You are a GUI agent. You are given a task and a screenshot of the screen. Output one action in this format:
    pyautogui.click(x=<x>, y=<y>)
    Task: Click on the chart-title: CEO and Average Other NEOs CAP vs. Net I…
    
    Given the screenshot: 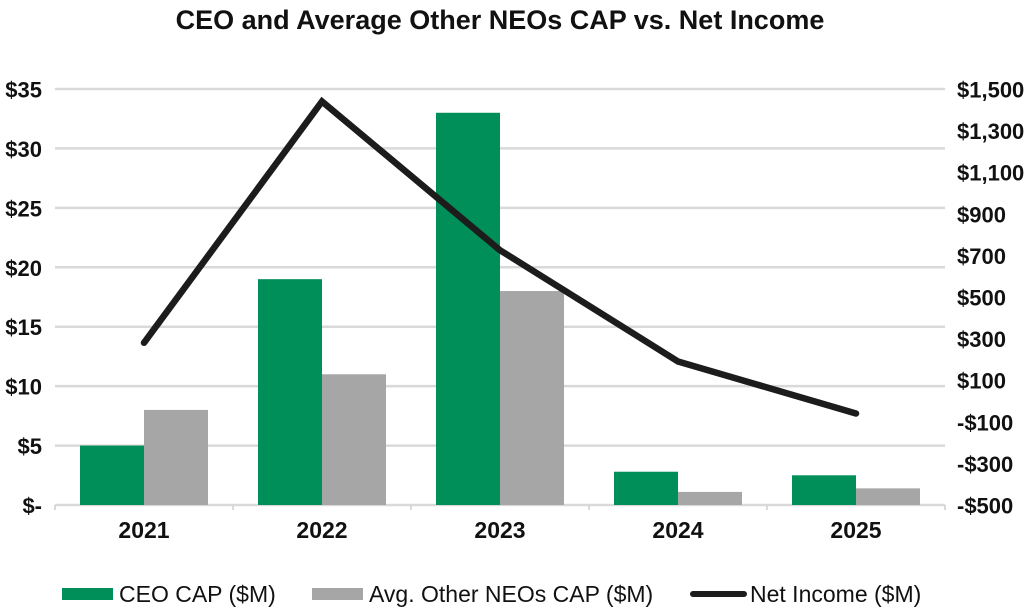 What is the action you would take?
    pyautogui.click(x=500, y=20)
    